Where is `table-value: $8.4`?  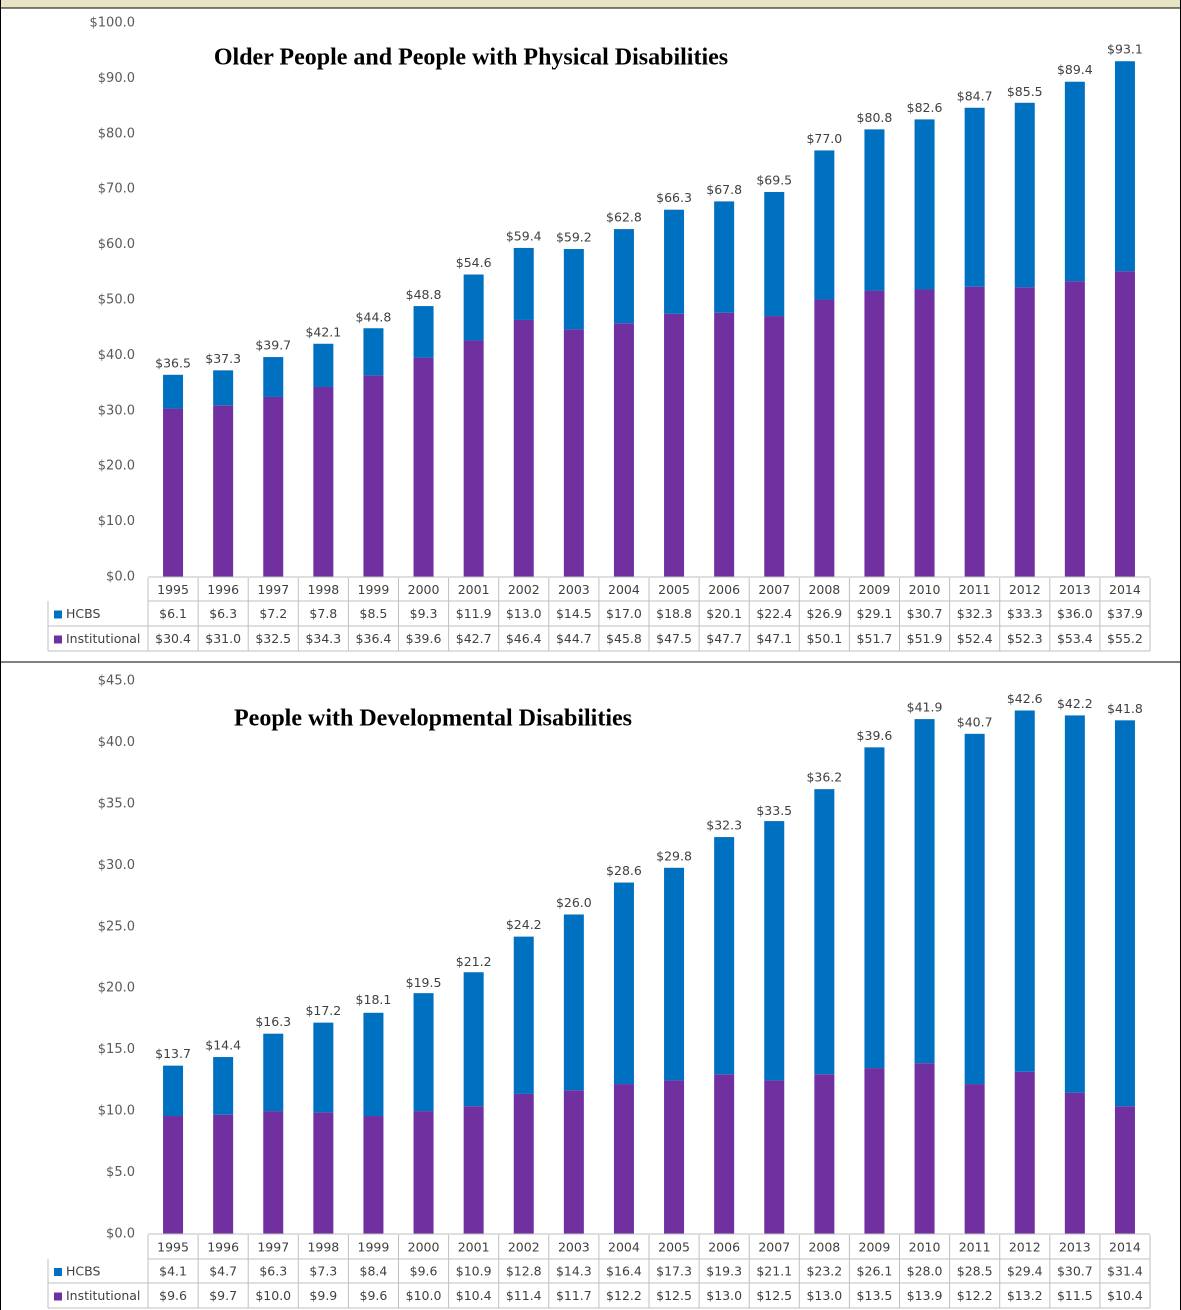
table-value: $8.4 is located at coordinates (374, 1271).